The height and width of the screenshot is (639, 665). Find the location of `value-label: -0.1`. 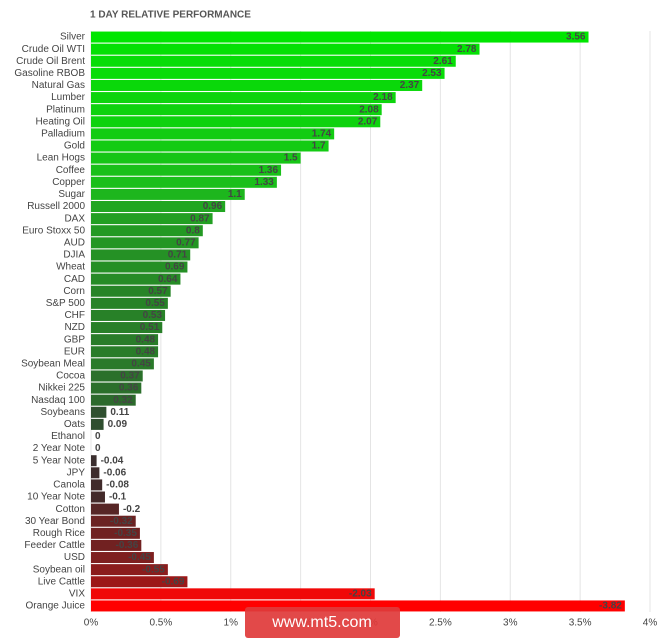

value-label: -0.1 is located at coordinates (118, 497).